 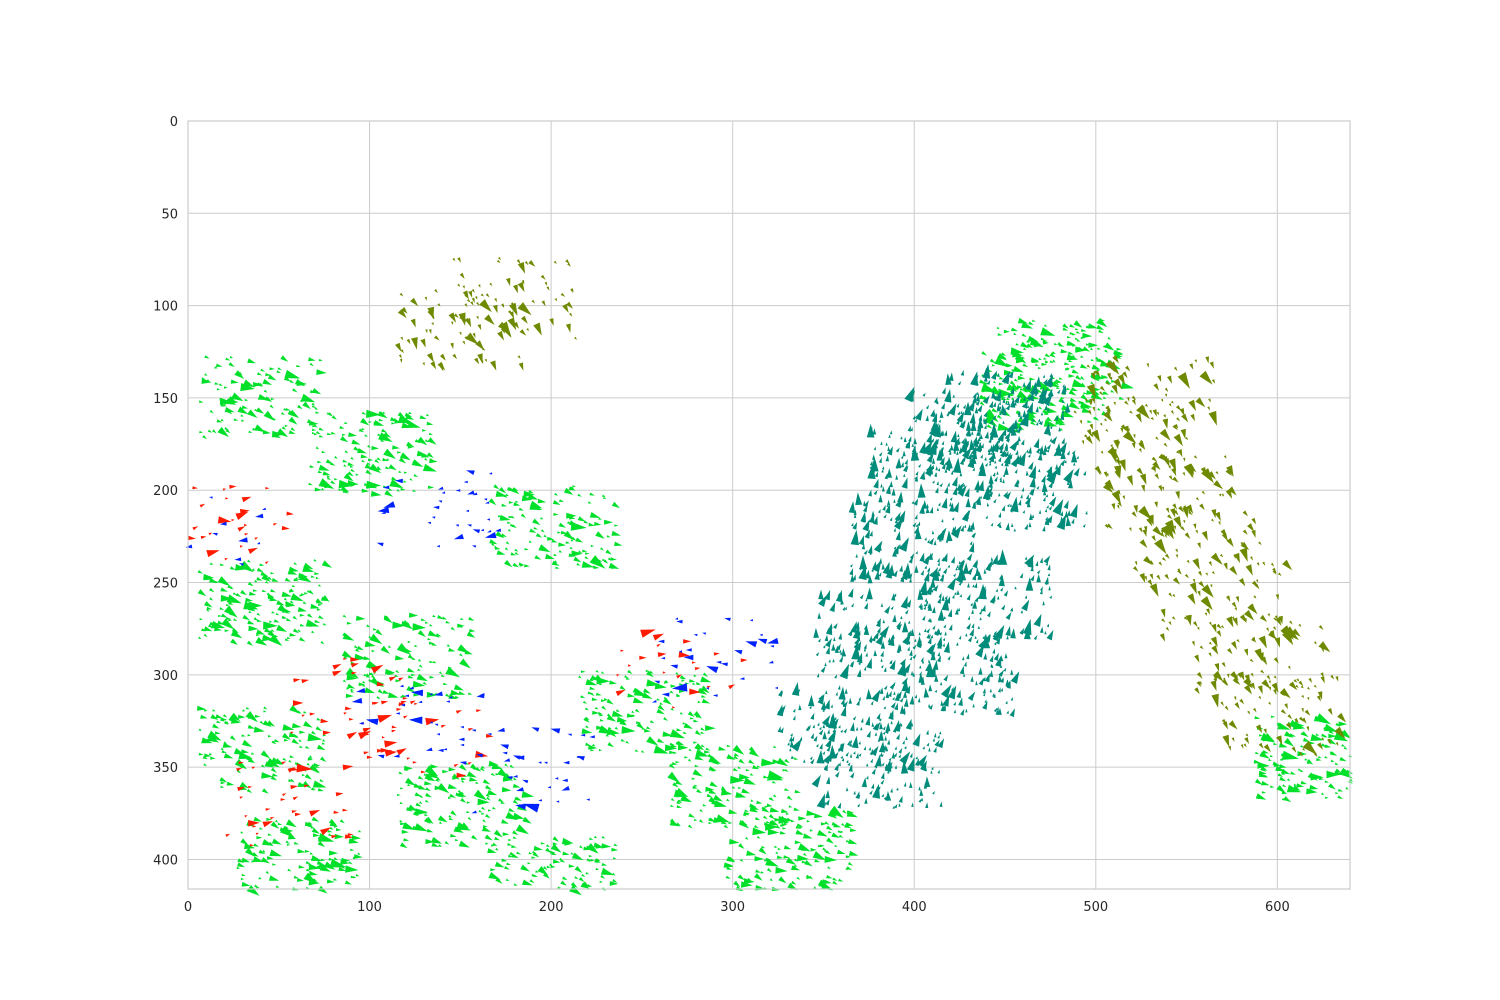 I want to click on y-tick-label: 350, so click(x=165, y=768).